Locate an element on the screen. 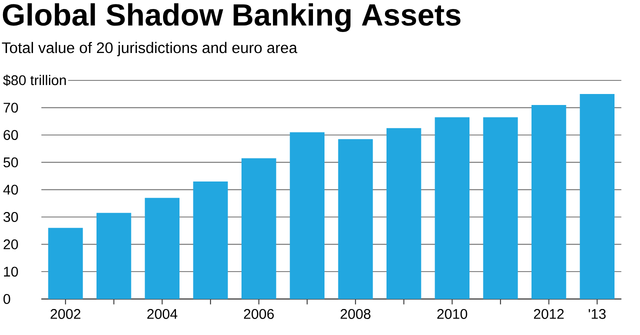 This screenshot has width=640, height=335. x-tick-label: 2002 is located at coordinates (65, 314).